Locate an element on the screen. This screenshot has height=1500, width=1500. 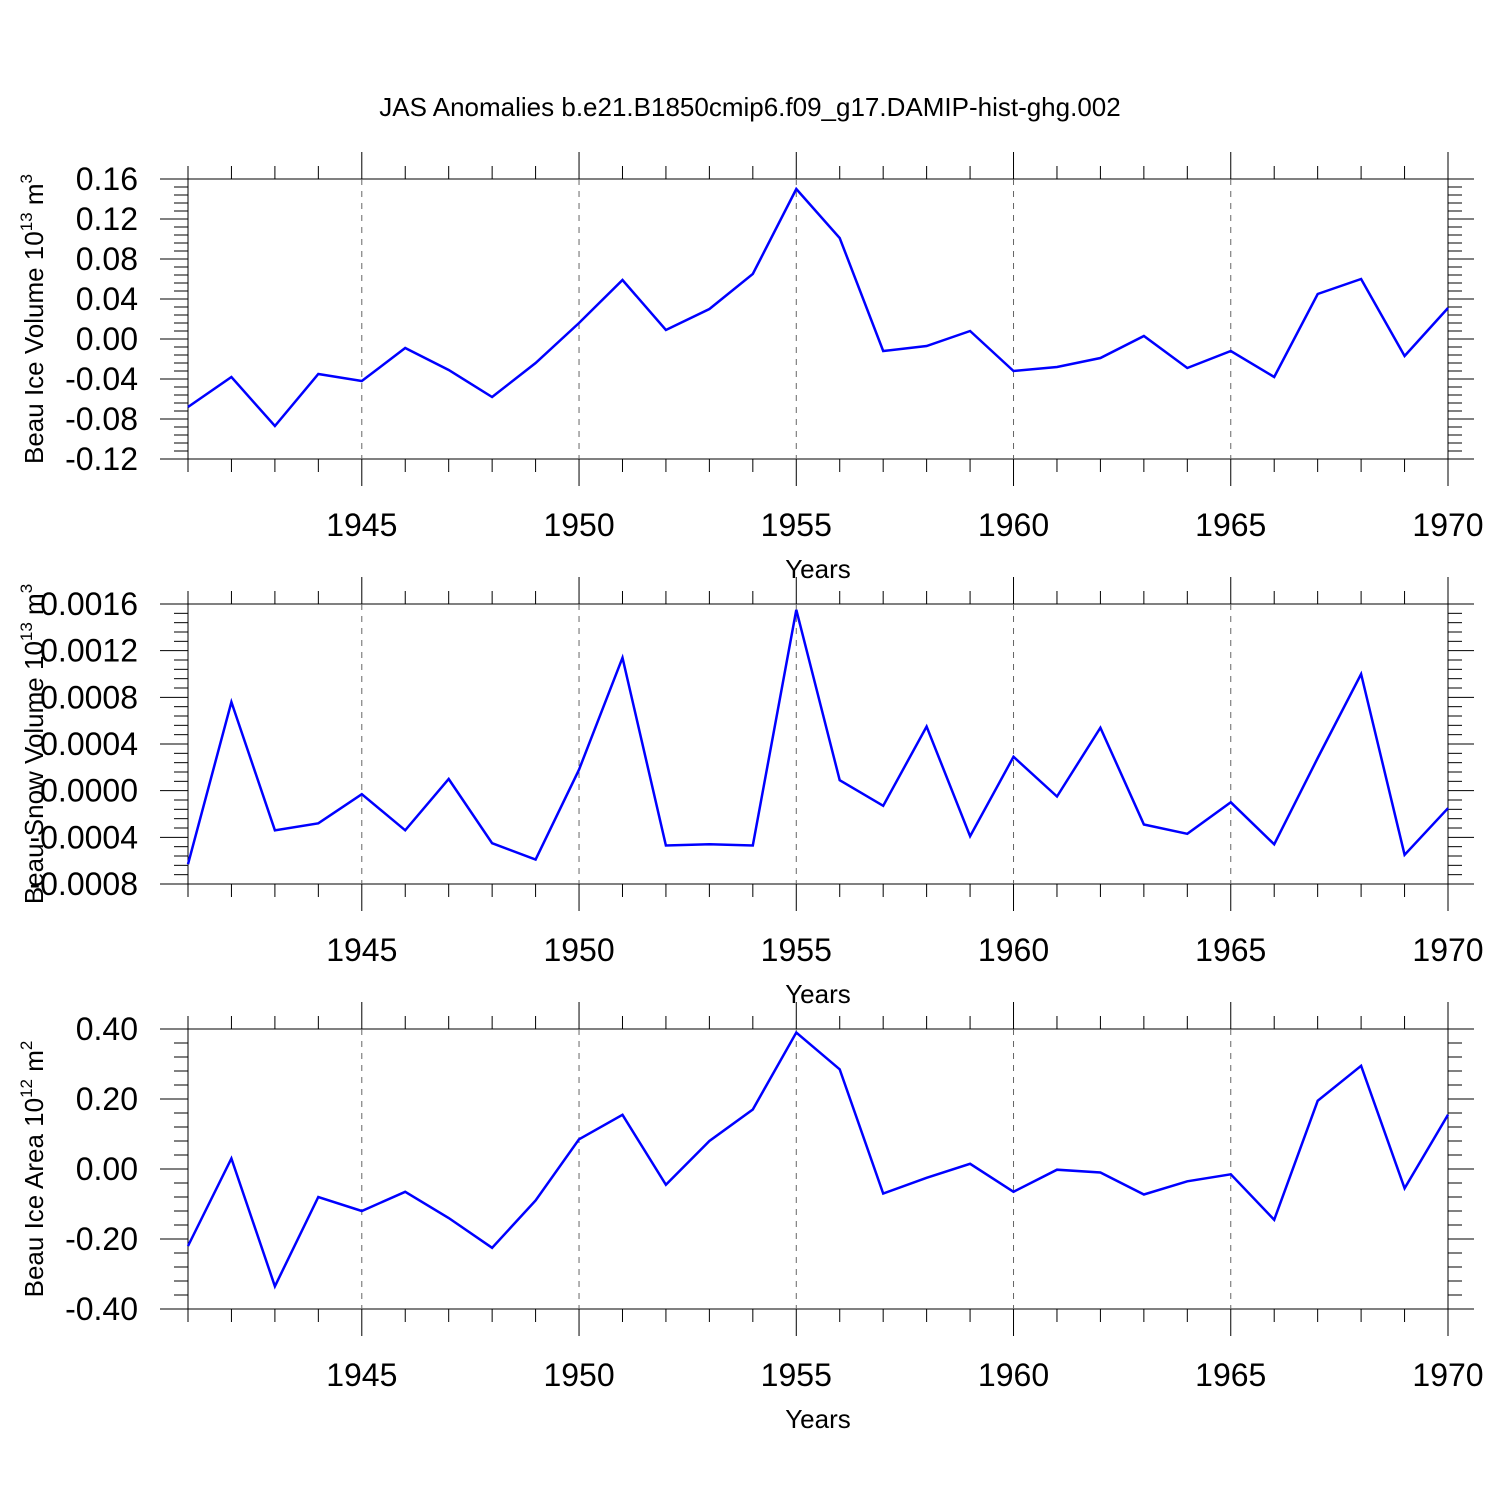
y-tick-label: -0.04 is located at coordinates (101, 379).